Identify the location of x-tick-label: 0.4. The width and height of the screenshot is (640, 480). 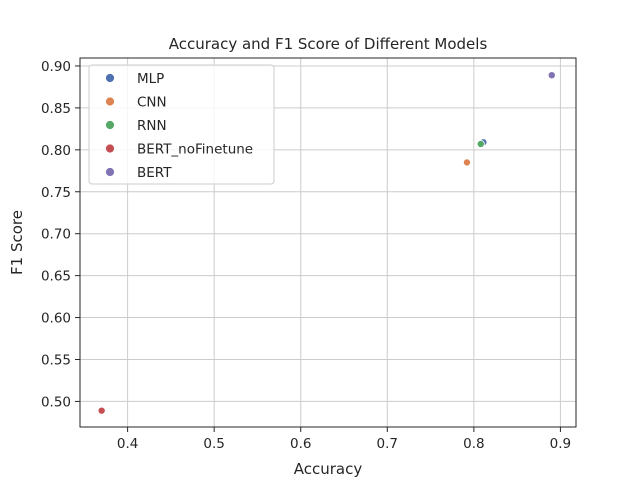
(127, 444).